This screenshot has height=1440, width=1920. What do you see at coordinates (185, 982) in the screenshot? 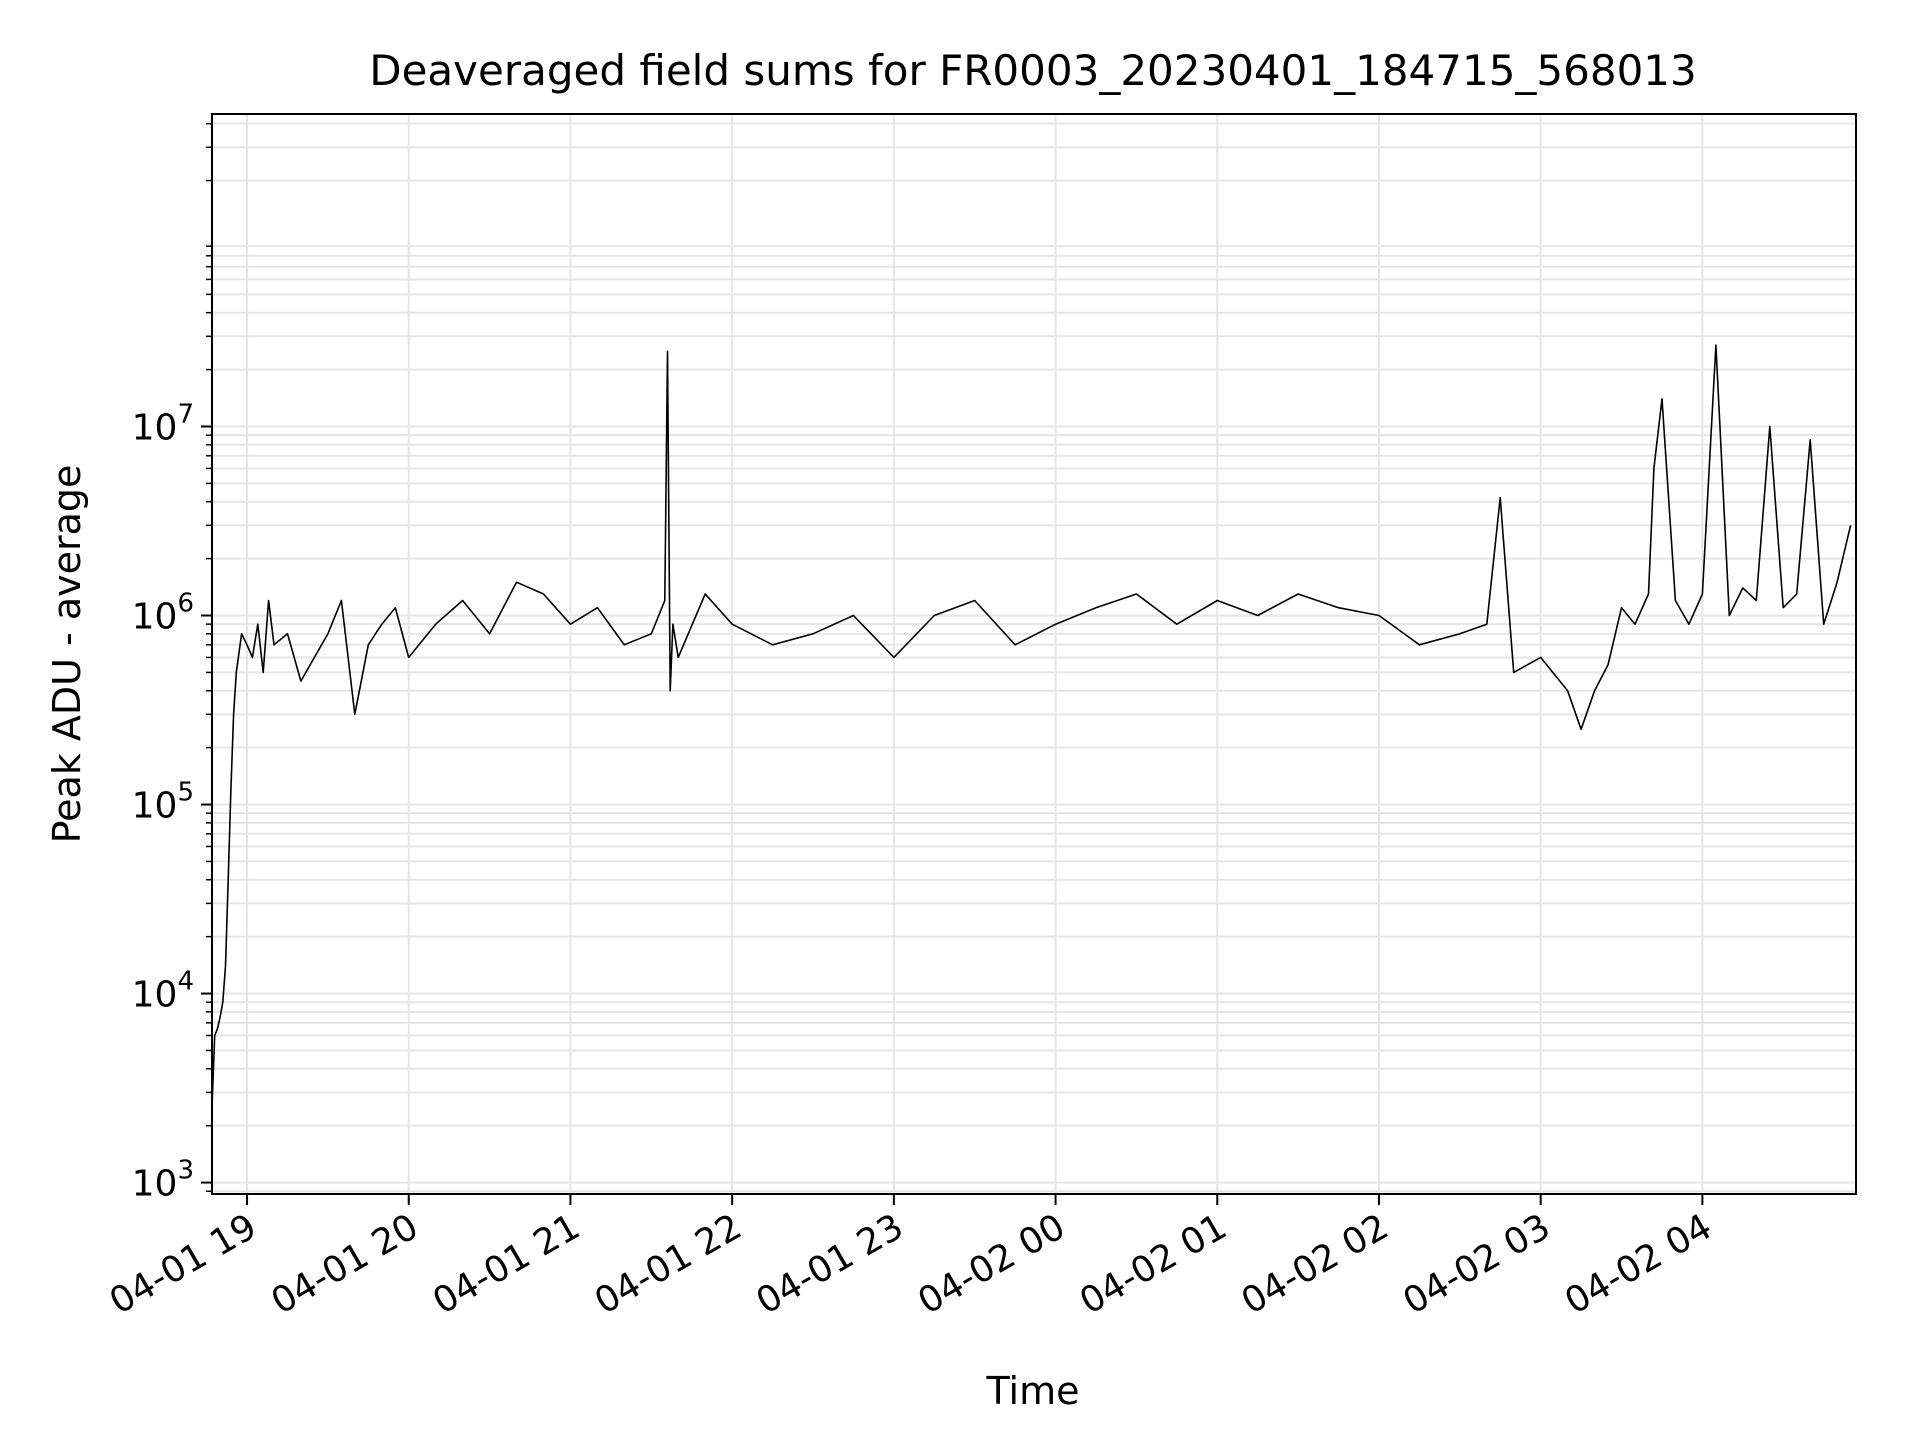
I see `y-tick-exponent: 4` at bounding box center [185, 982].